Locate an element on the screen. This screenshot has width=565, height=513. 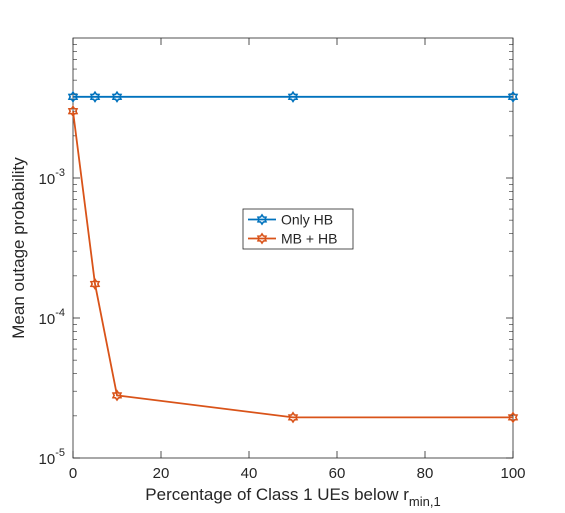
x-tick-label: 100 is located at coordinates (512, 473).